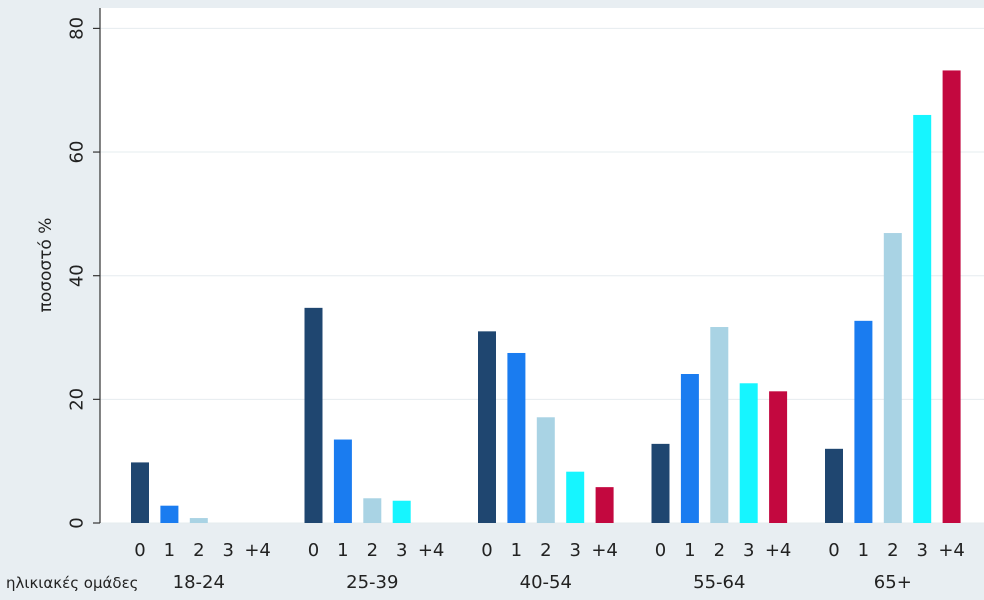 This screenshot has width=984, height=600. Describe the element at coordinates (76, 275) in the screenshot. I see `y-tick-label: 40` at that location.